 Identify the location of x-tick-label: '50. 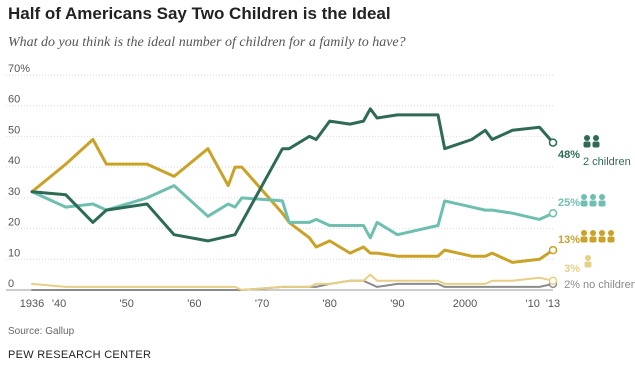
(127, 304).